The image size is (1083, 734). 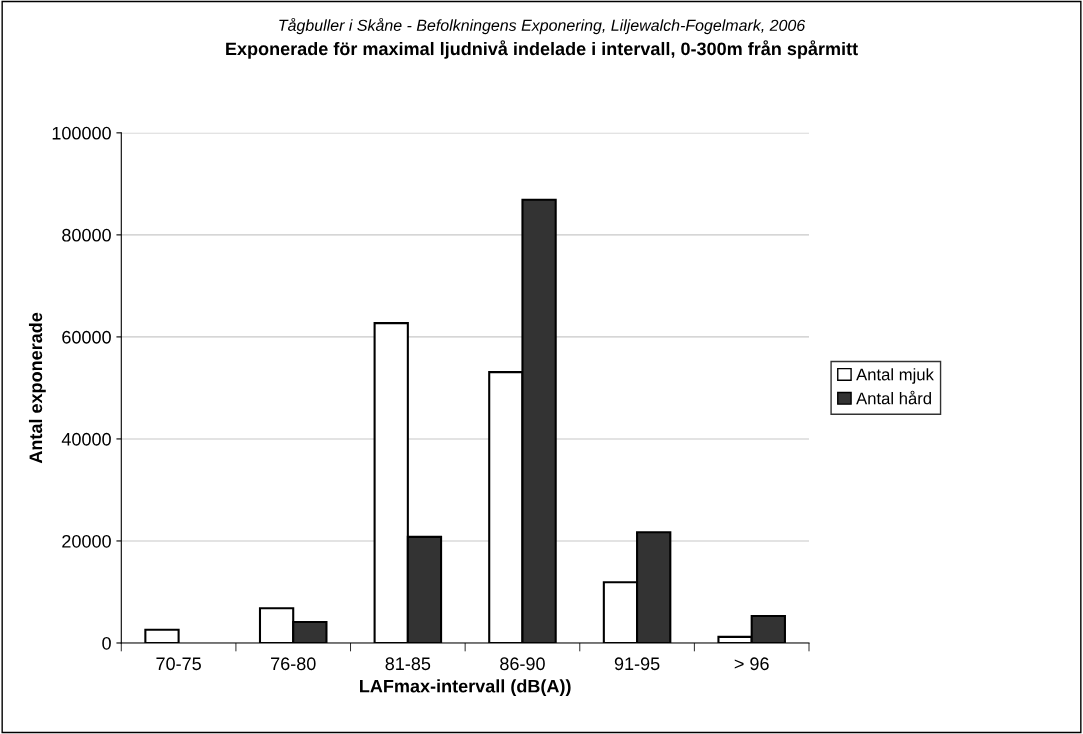 I want to click on y-tick-label: 0, so click(x=106, y=643).